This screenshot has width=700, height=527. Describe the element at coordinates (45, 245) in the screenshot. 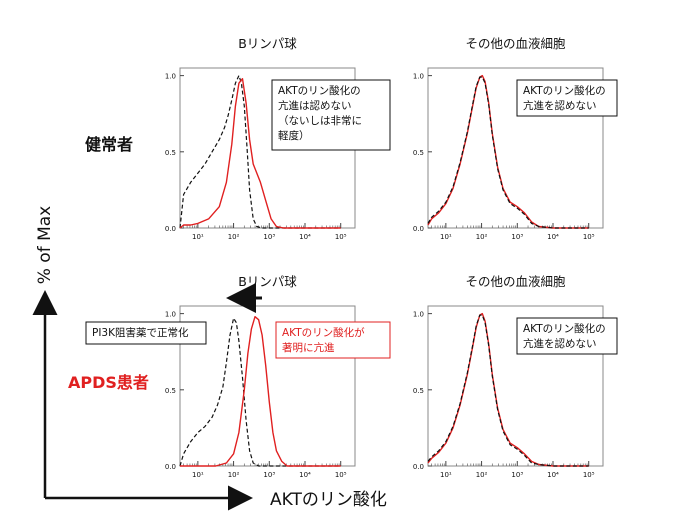

I see `y-axis-label: % of Max` at that location.